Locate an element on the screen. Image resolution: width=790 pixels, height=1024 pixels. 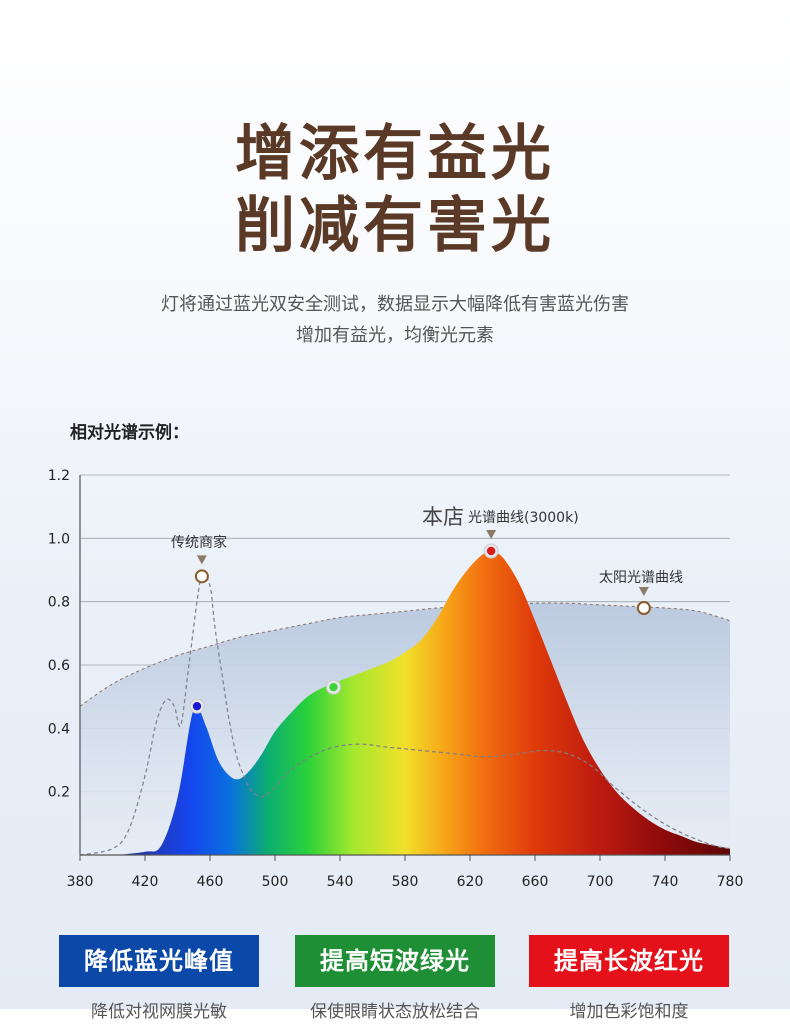
x-tick-label: 380 is located at coordinates (80, 882).